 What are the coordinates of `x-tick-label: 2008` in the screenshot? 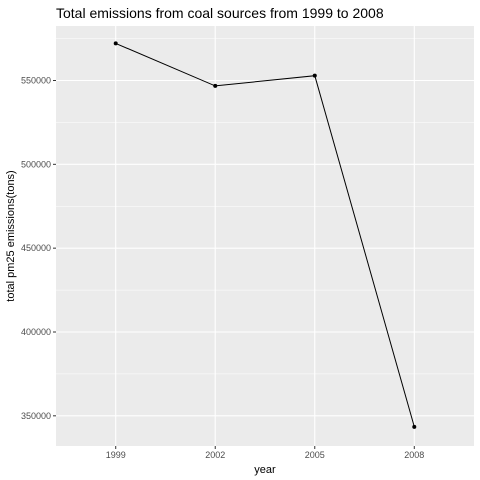 It's located at (414, 455).